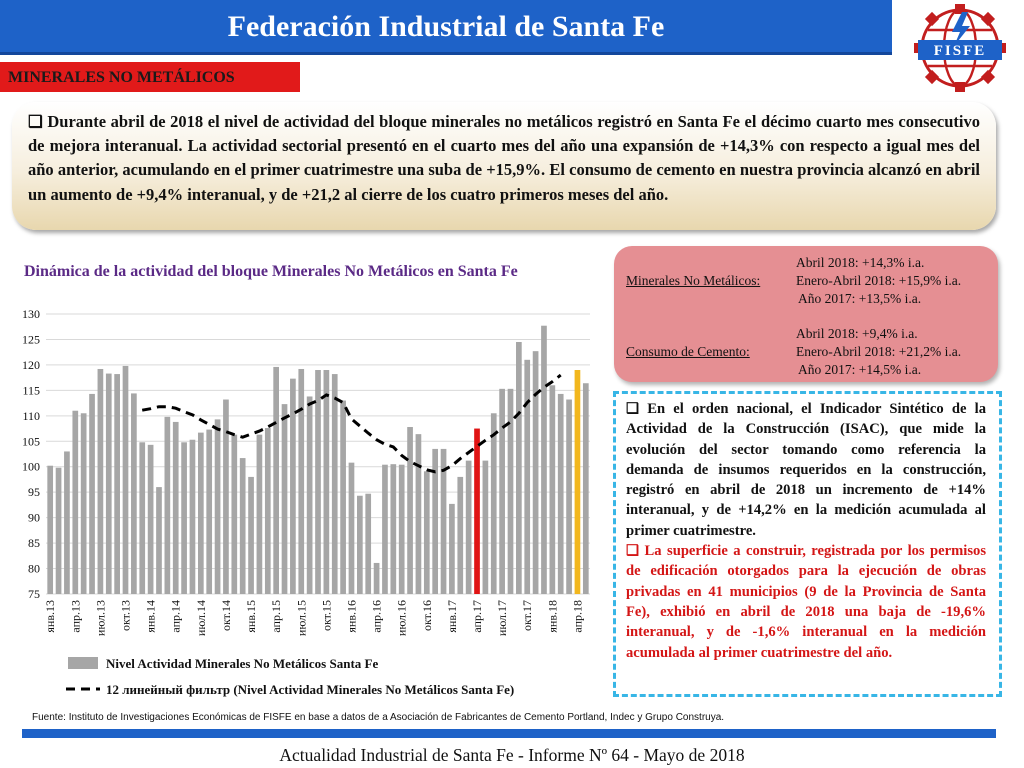 This screenshot has height=768, width=1024. Describe the element at coordinates (226, 615) in the screenshot. I see `x-tick-label: окт.14` at that location.